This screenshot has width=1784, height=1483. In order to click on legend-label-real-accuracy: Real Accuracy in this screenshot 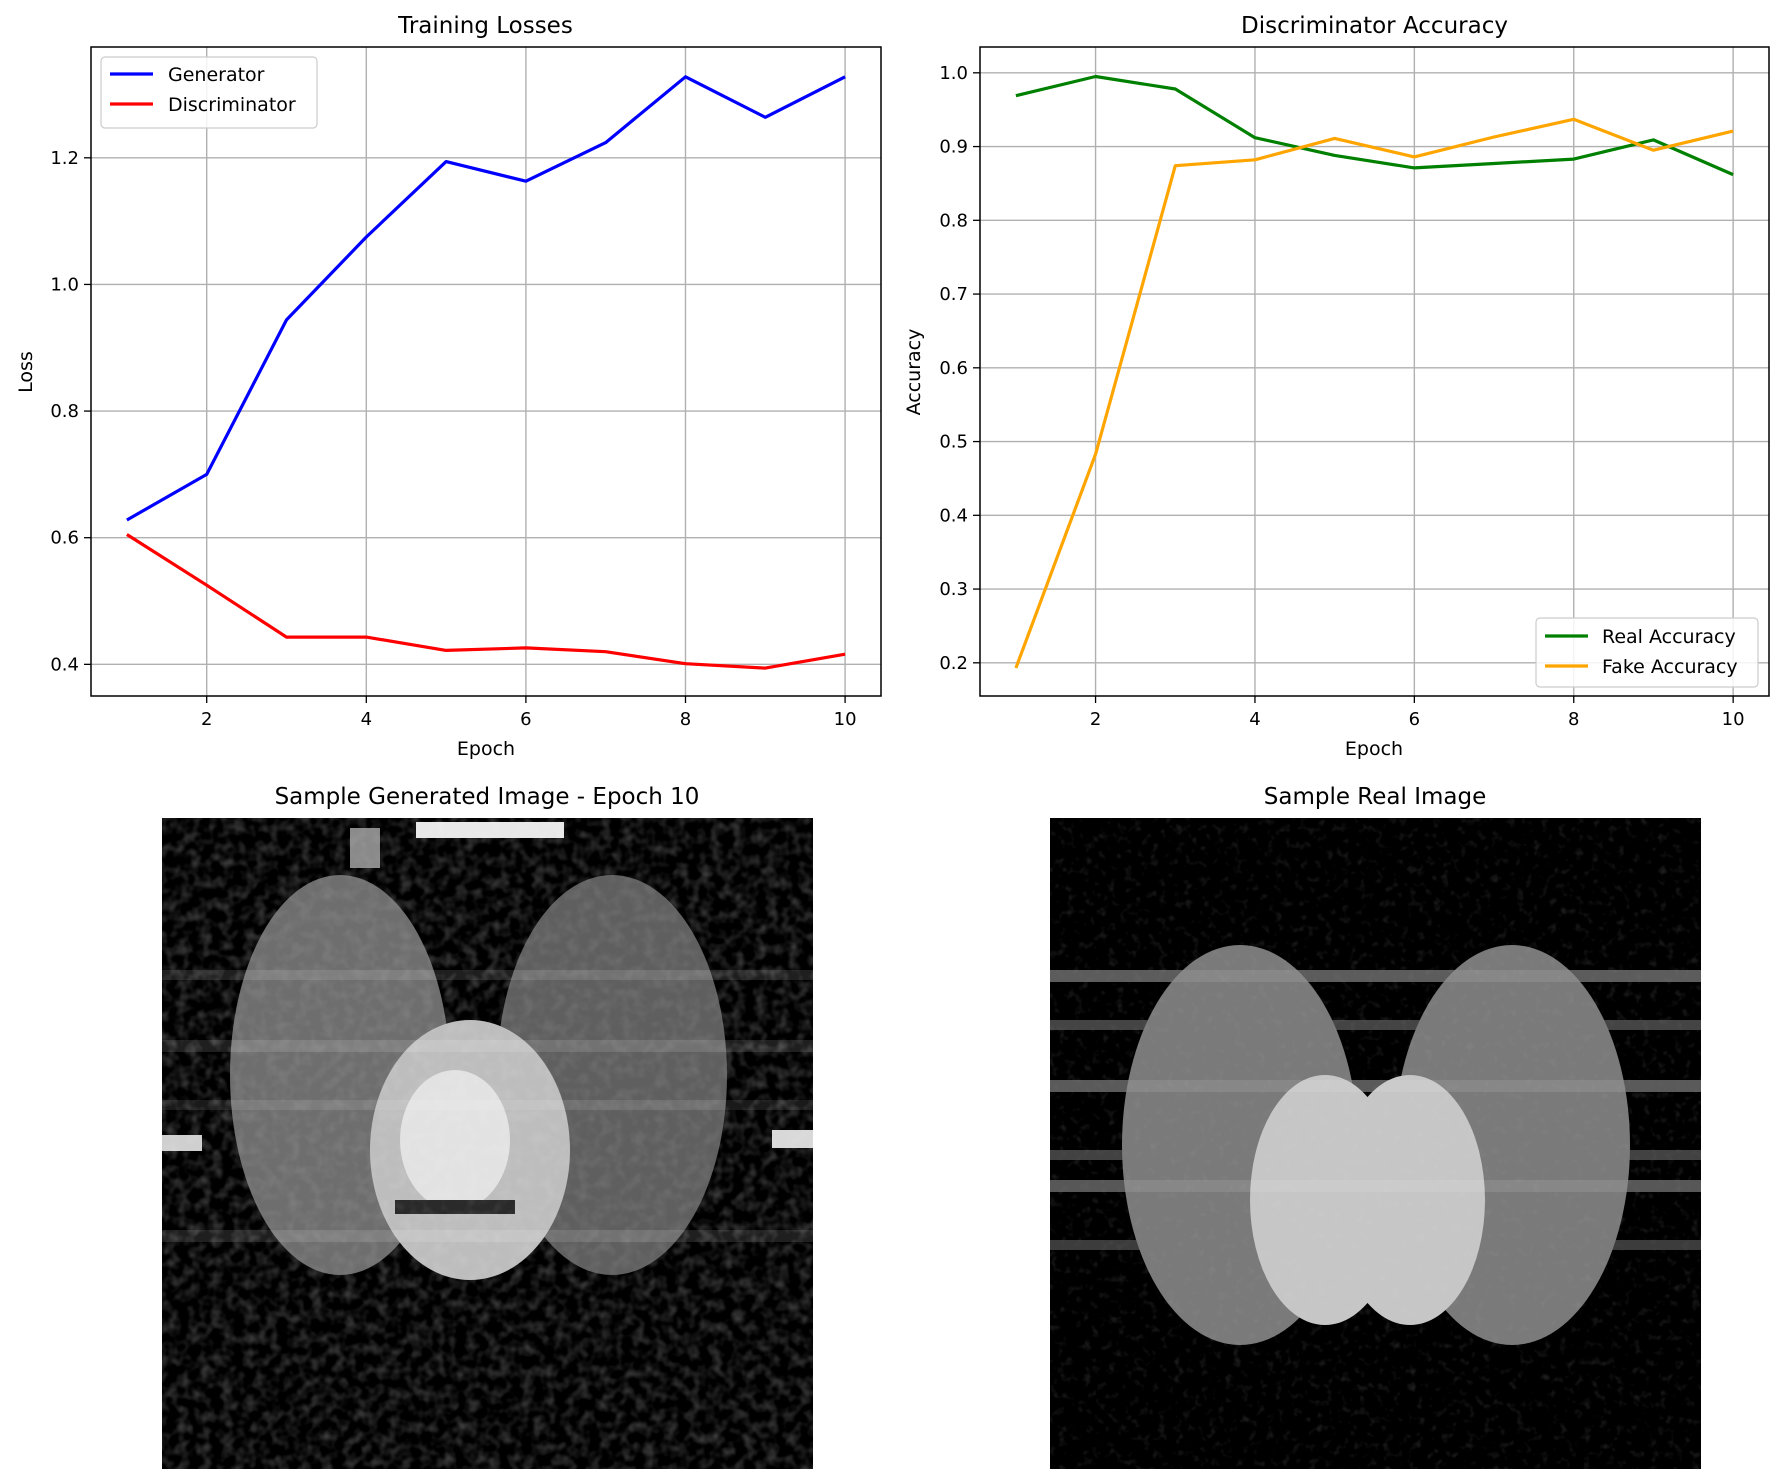, I will do `click(1669, 637)`.